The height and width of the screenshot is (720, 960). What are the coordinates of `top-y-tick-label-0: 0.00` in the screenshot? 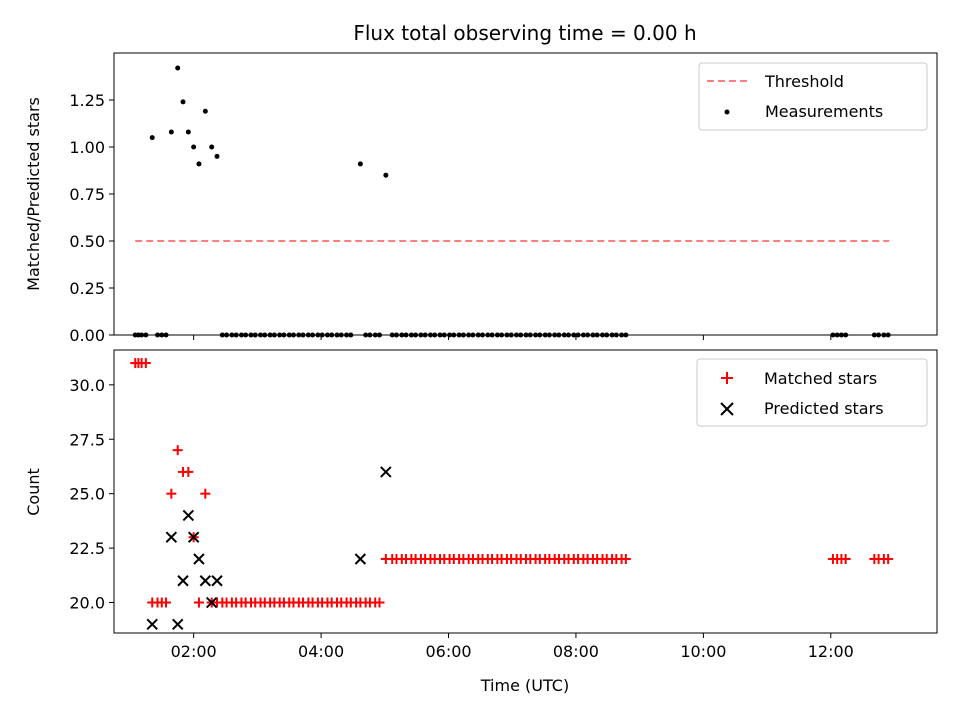 It's located at (87, 335).